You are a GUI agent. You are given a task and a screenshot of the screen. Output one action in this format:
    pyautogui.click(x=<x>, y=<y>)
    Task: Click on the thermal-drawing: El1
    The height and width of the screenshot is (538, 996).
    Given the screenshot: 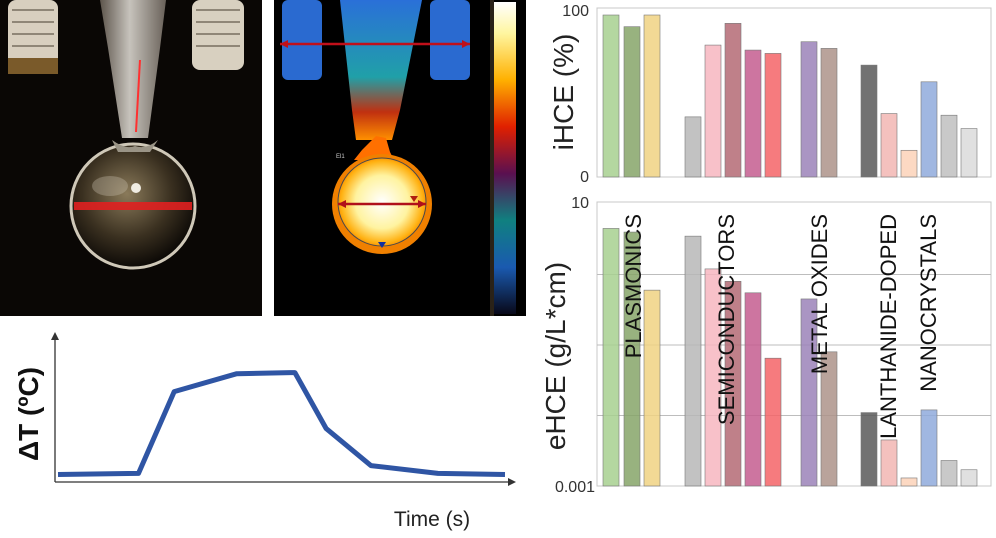 What is the action you would take?
    pyautogui.click(x=400, y=158)
    